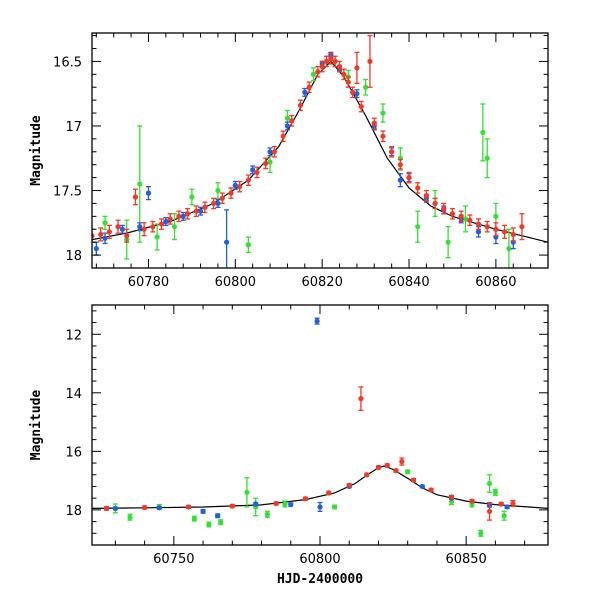 The image size is (600, 600). What do you see at coordinates (321, 282) in the screenshot?
I see `x-tick-label: 60820` at bounding box center [321, 282].